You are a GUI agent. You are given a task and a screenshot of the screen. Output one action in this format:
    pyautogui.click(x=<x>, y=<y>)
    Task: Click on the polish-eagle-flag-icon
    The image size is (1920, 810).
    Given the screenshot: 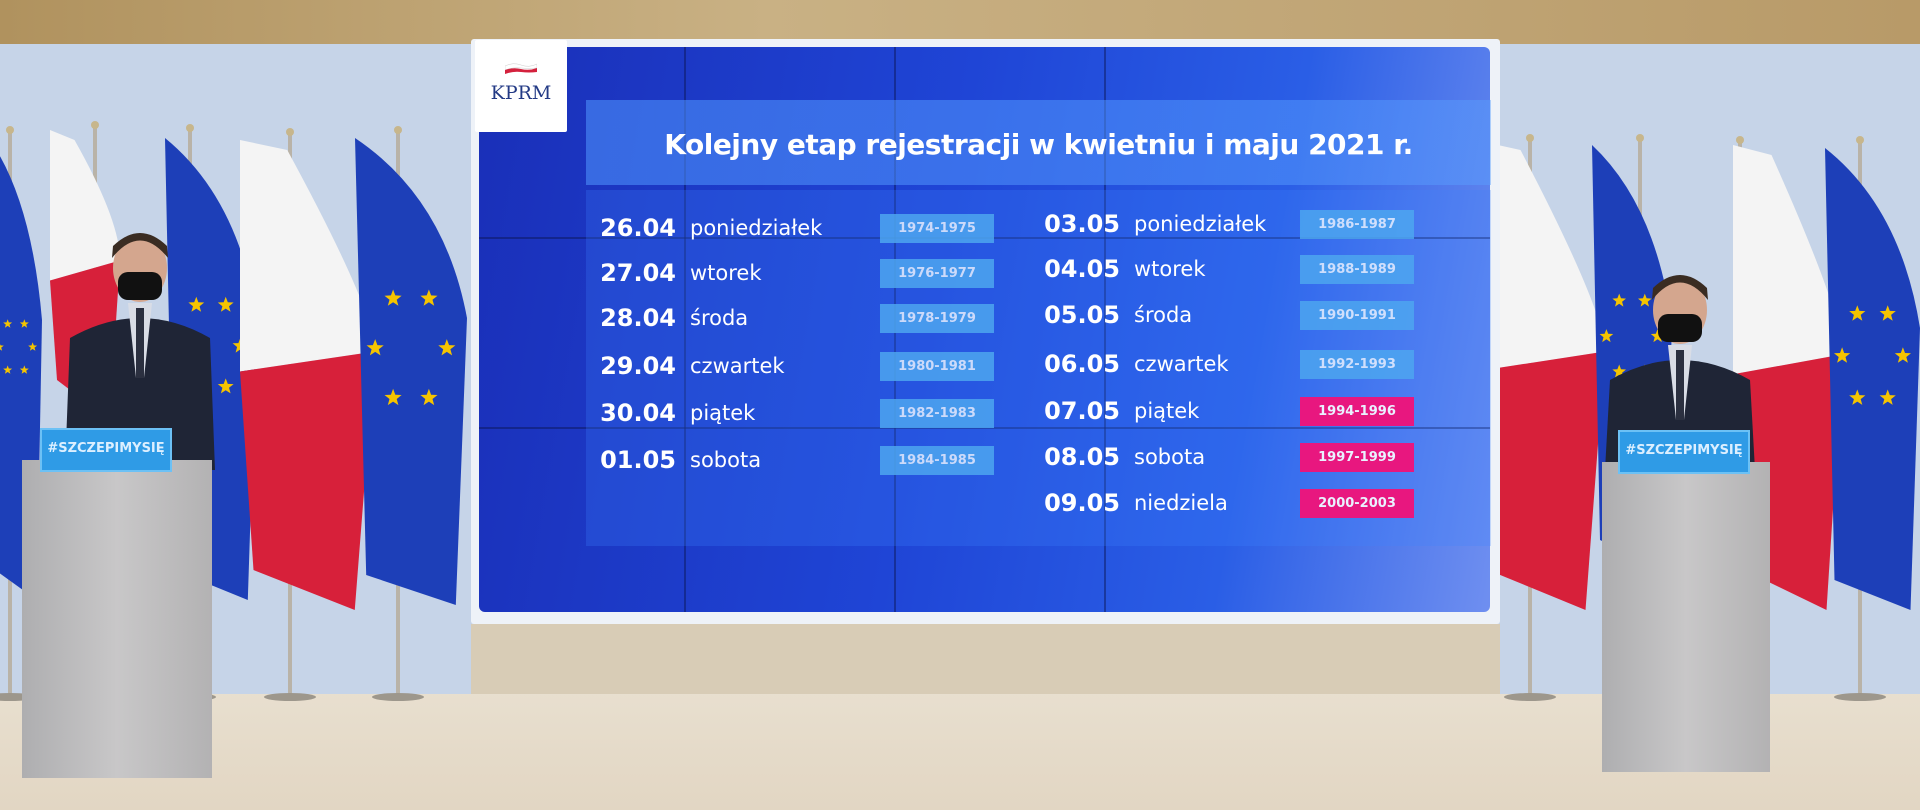 What is the action you would take?
    pyautogui.click(x=521, y=68)
    